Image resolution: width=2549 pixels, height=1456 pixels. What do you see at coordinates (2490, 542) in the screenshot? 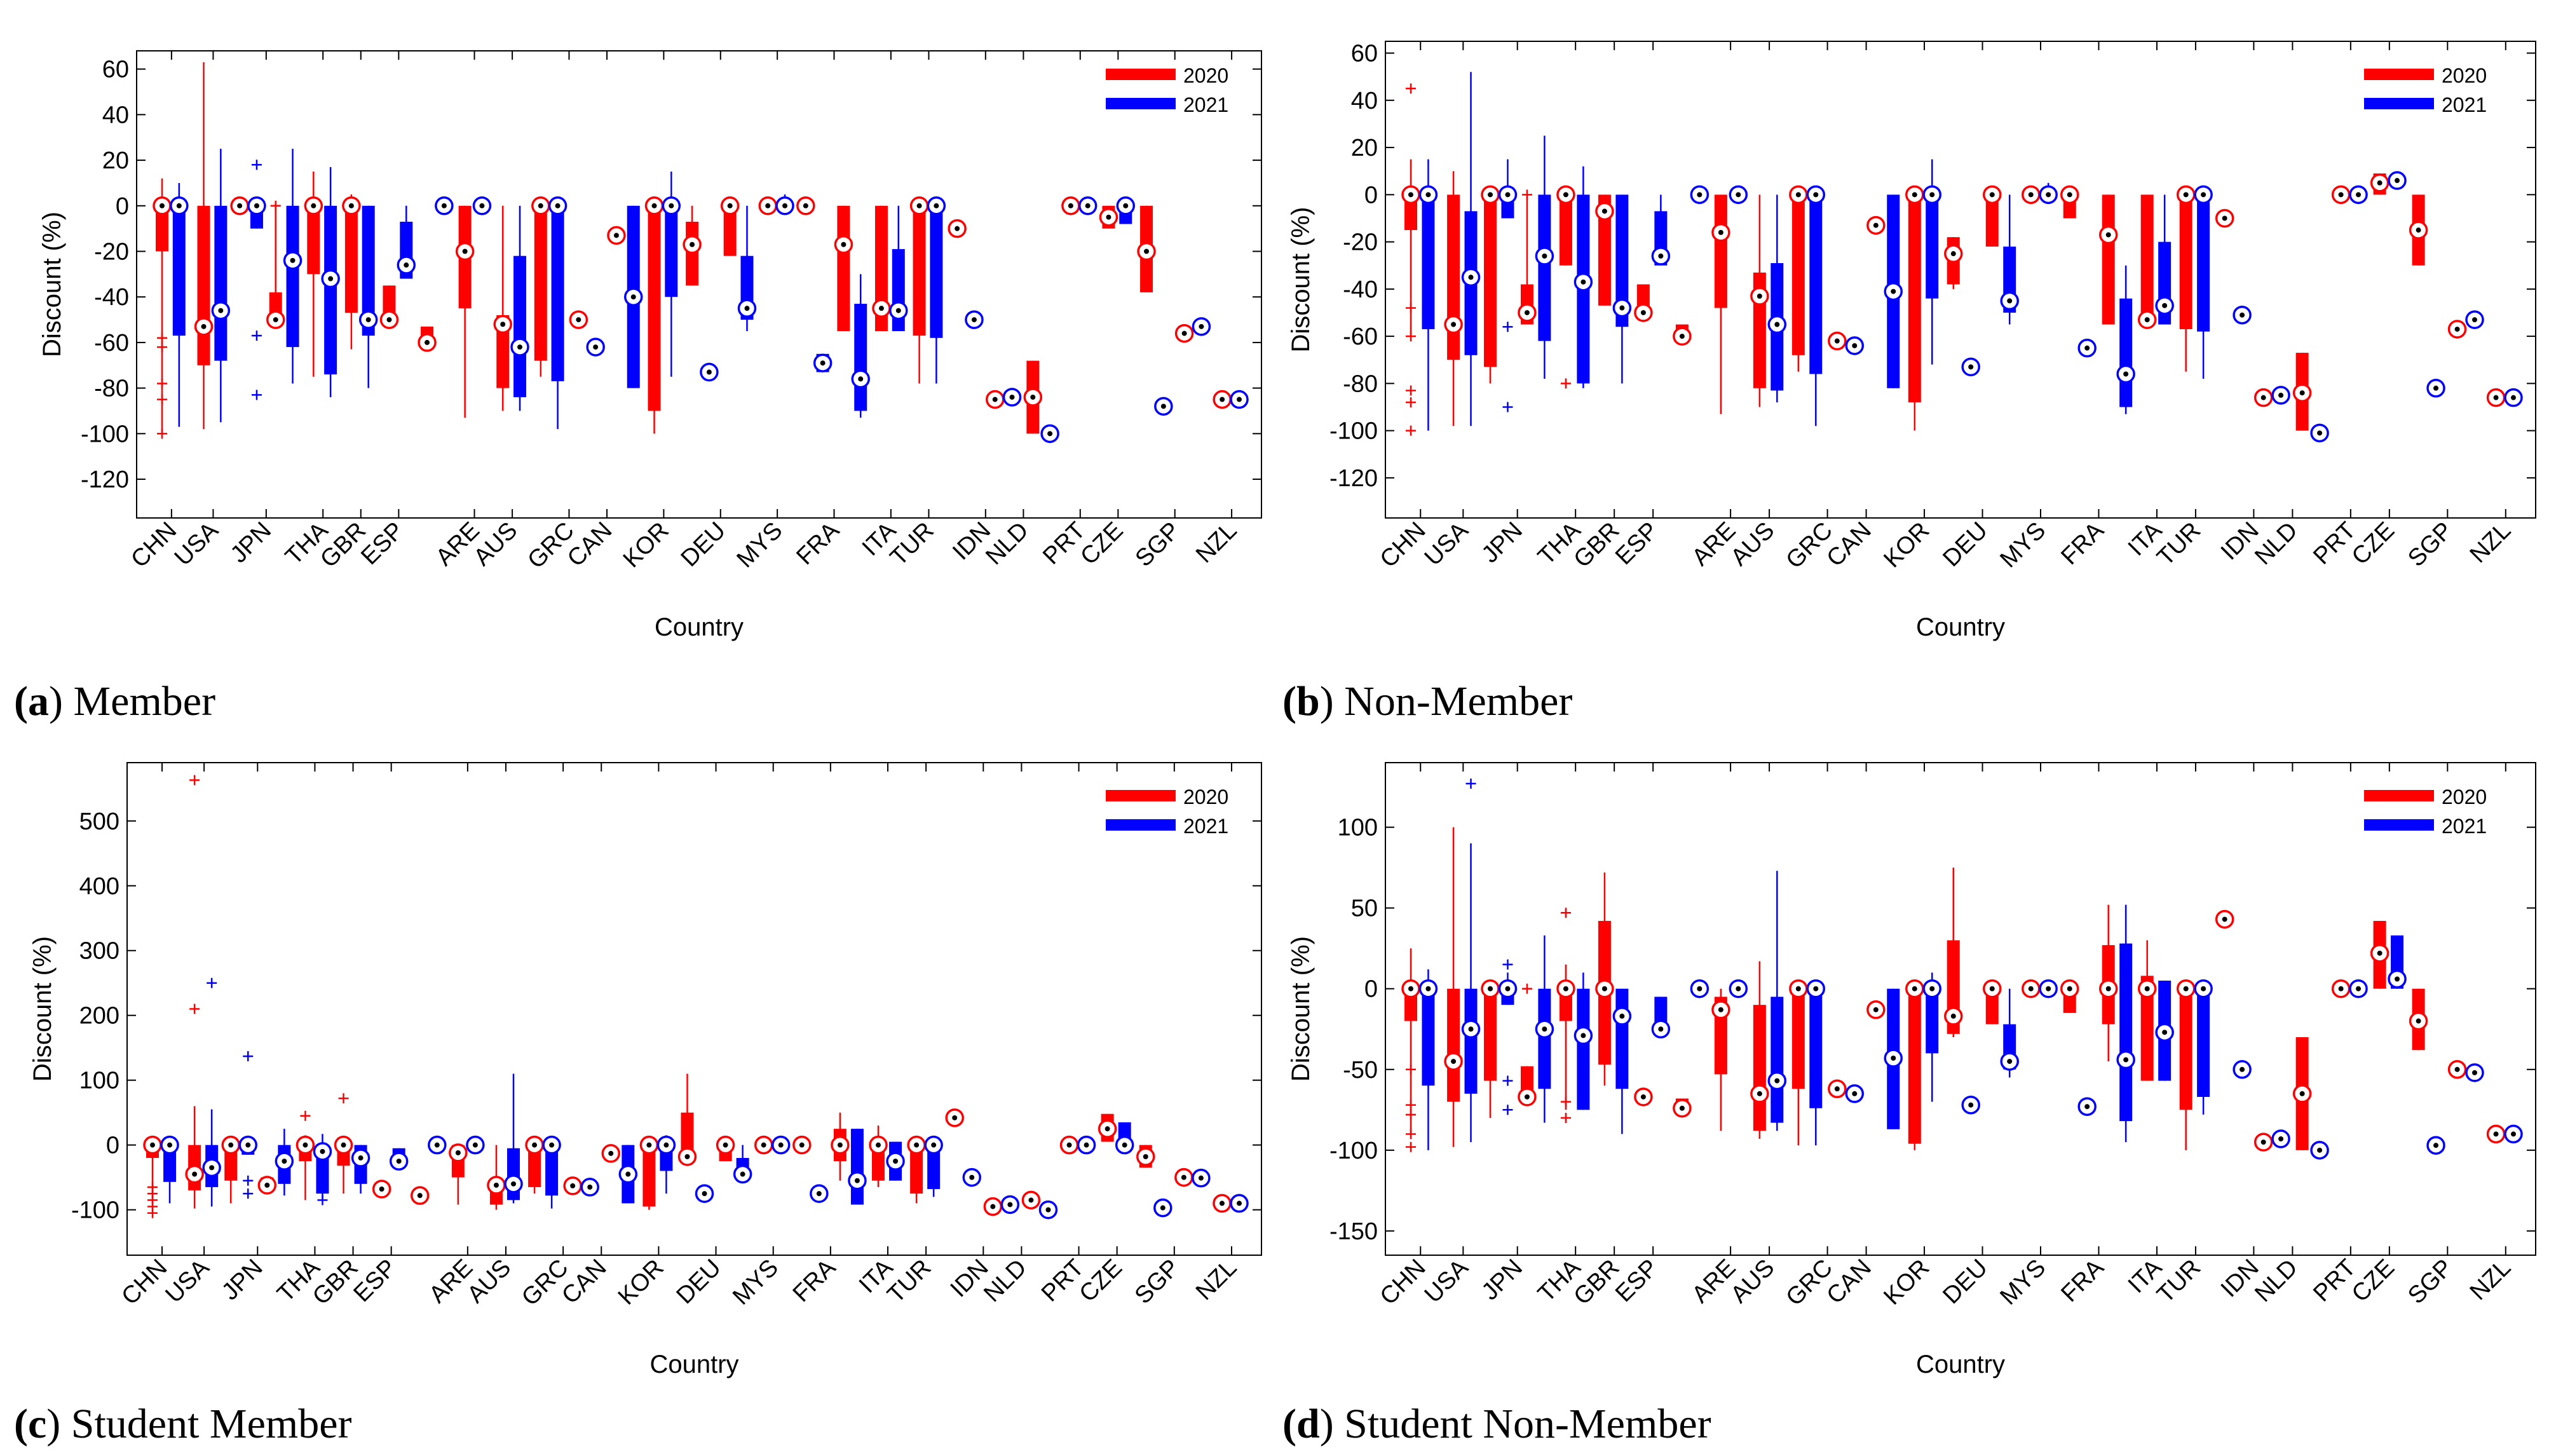
I see `x-tick-label: NZL` at bounding box center [2490, 542].